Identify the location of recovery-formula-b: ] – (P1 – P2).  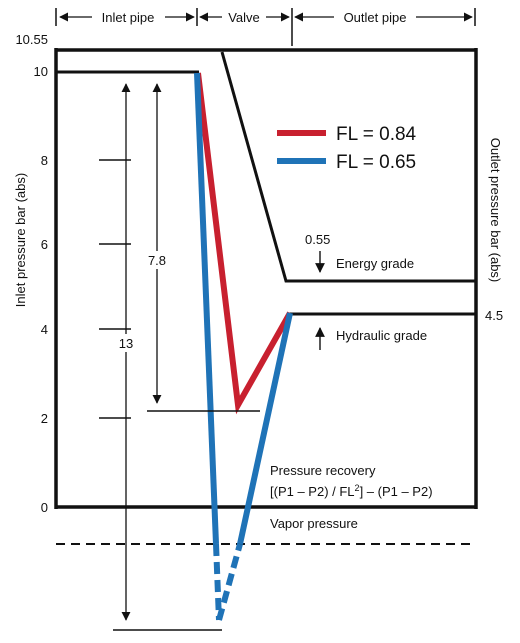
(396, 491).